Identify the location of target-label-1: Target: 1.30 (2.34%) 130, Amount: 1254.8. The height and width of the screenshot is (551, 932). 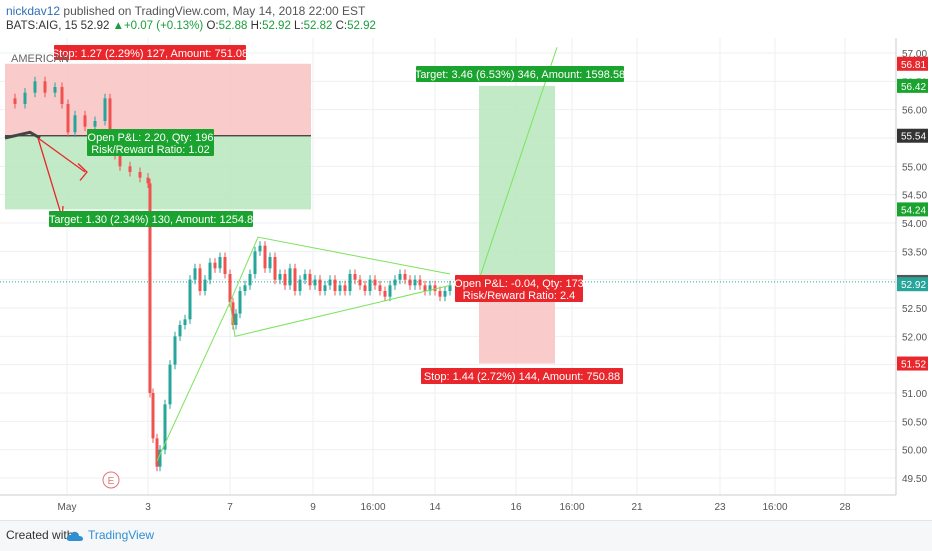
(151, 219).